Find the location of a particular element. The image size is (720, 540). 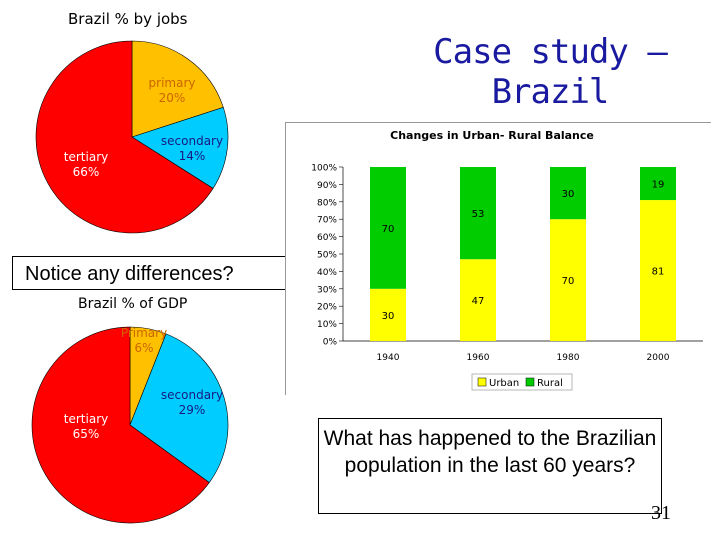

y-tick-label: 50% is located at coordinates (327, 256).